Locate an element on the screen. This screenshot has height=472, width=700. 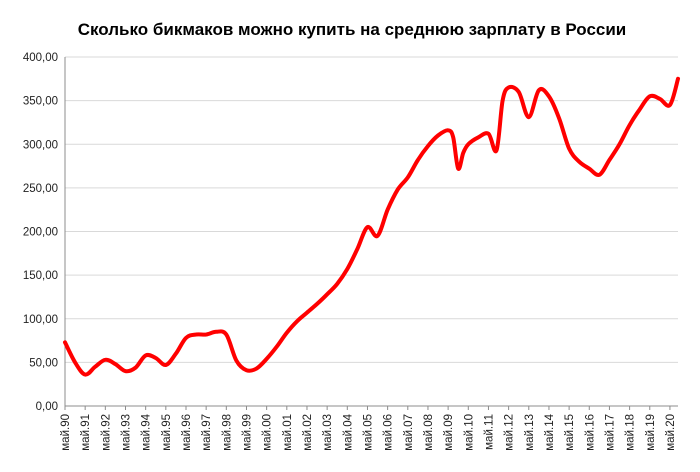
x-tick-label: май.13 is located at coordinates (530, 432).